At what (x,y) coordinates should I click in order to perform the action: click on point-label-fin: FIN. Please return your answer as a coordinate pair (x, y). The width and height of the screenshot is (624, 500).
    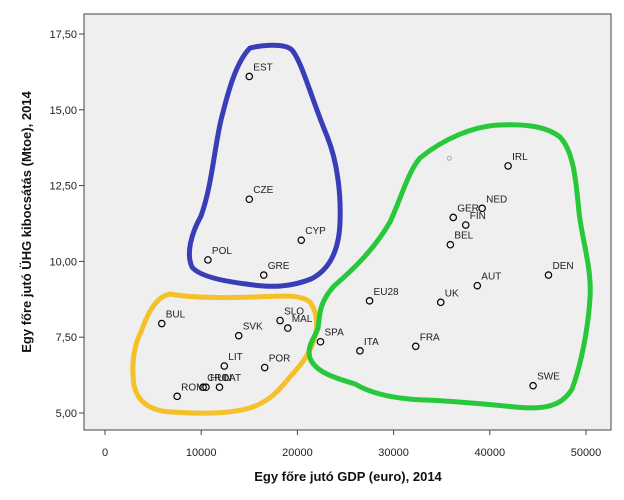
    Looking at the image, I should click on (478, 216).